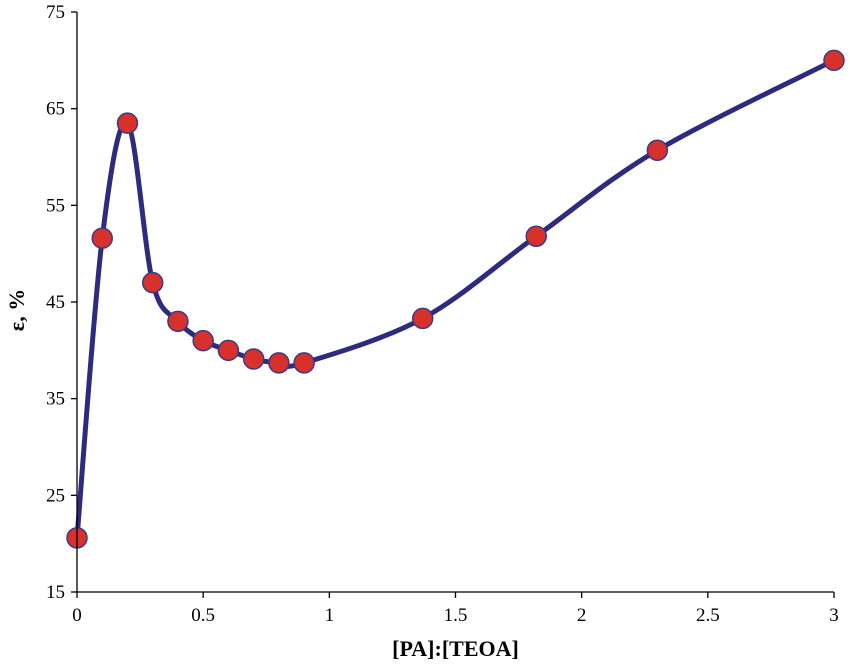  What do you see at coordinates (77, 615) in the screenshot?
I see `x-tick-label: 0` at bounding box center [77, 615].